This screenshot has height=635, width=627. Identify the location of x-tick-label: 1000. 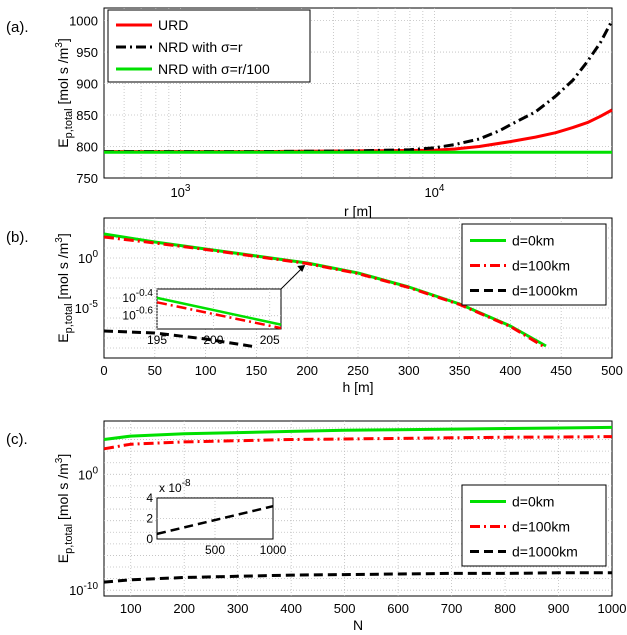
(612, 608).